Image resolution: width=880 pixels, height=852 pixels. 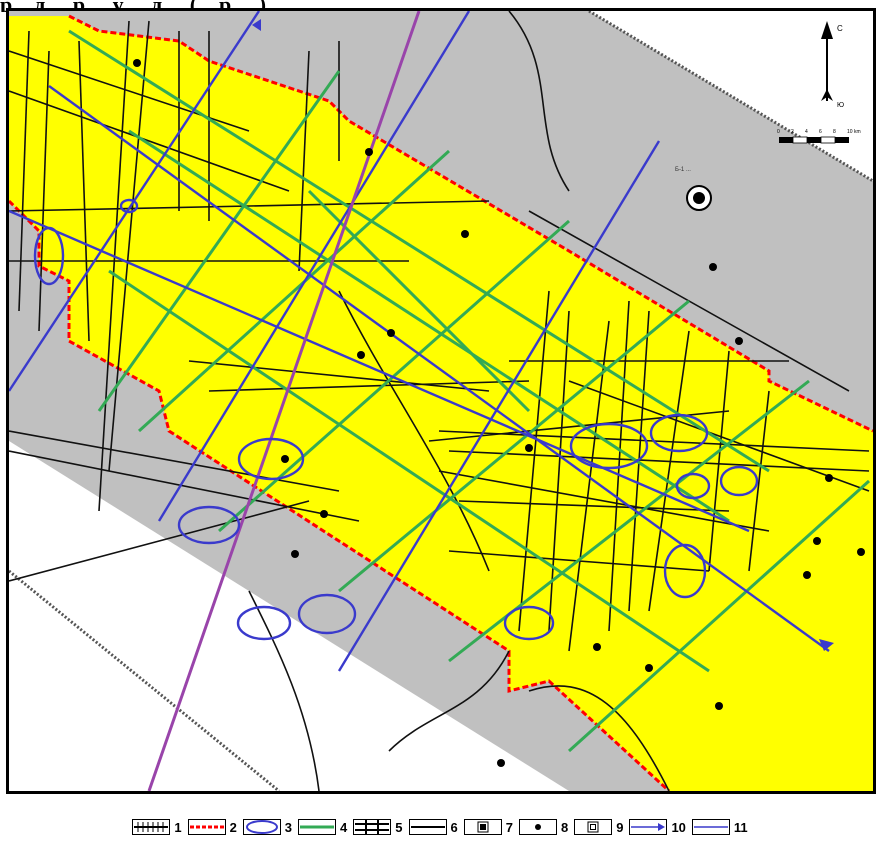 I want to click on legend-label: 9, so click(x=620, y=827).